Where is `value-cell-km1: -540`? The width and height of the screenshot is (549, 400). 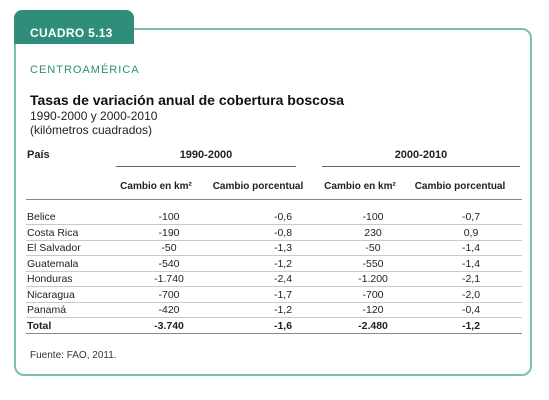 value-cell-km1: -540 is located at coordinates (169, 263).